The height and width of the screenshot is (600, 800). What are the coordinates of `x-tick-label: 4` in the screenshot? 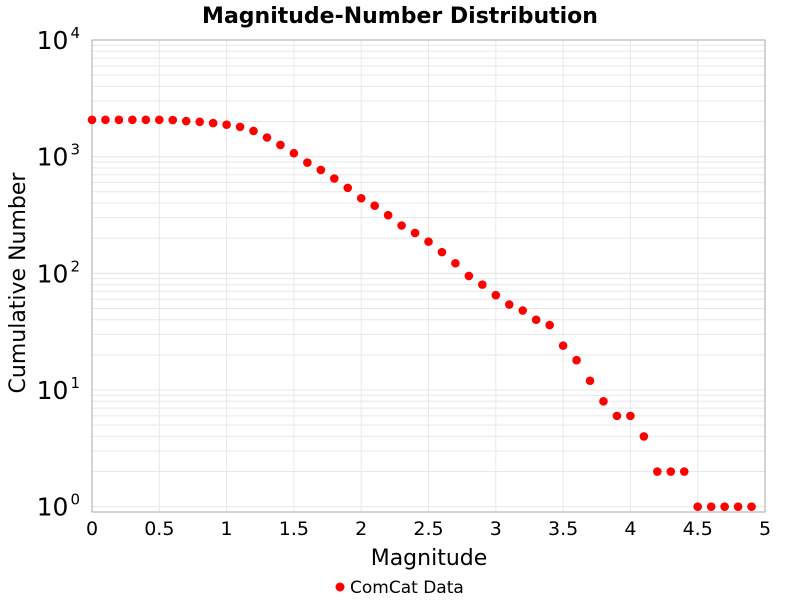 It's located at (630, 529).